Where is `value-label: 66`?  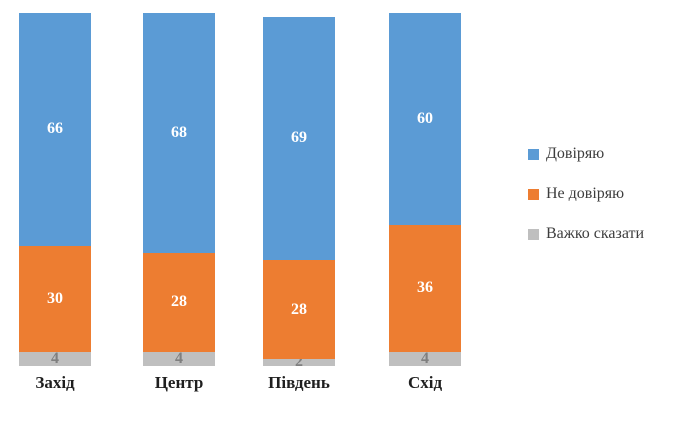
value-label: 66 is located at coordinates (55, 129).